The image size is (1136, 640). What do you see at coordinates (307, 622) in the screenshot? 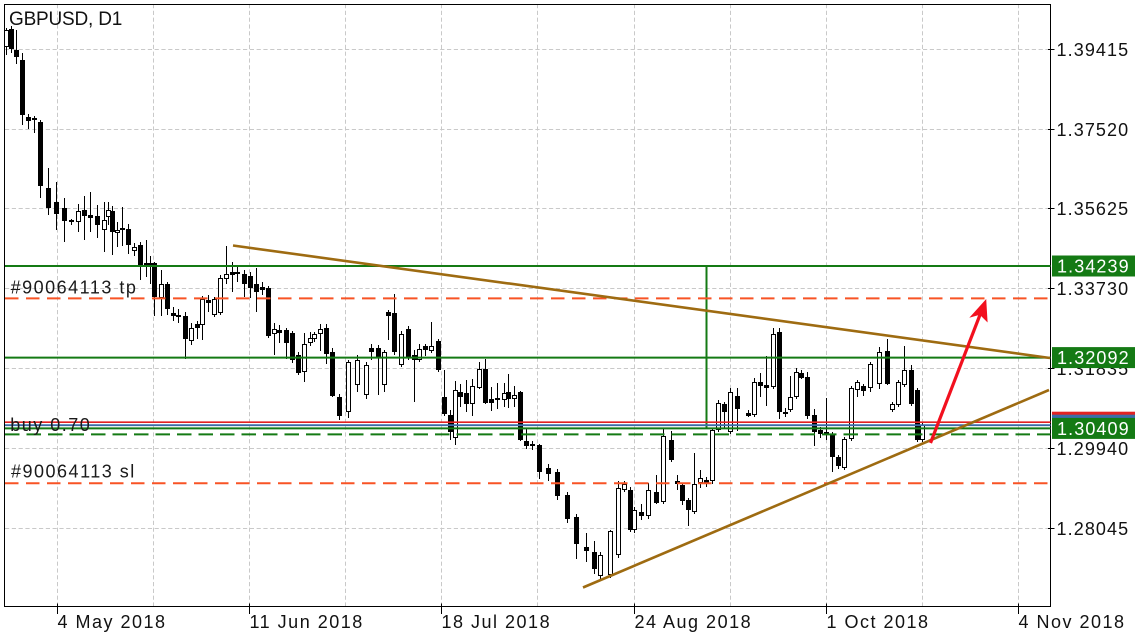
I see `svg-text: 11 Jun 2018` at bounding box center [307, 622].